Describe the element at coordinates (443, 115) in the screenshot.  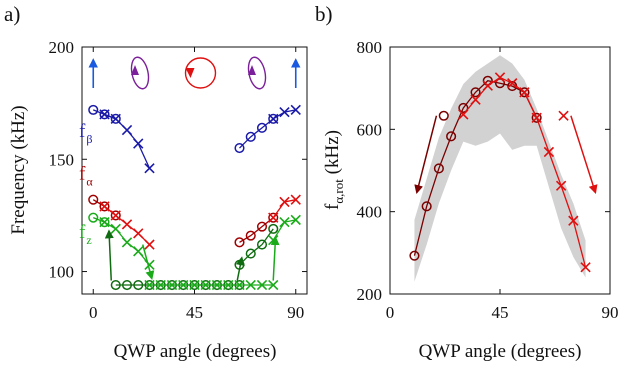
I see `b-left-marker` at that location.